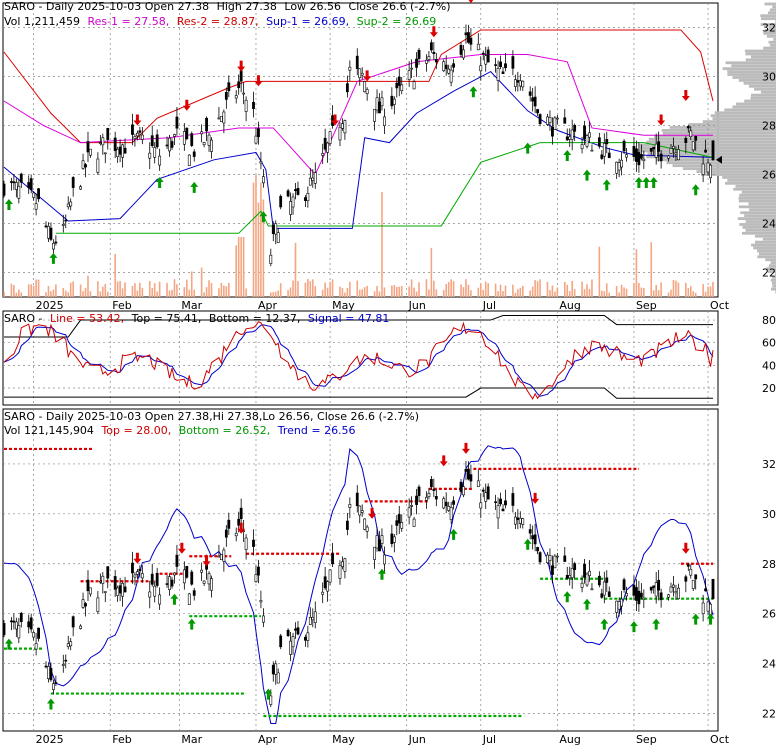 This screenshot has width=780, height=745. I want to click on y-tick-label: 30, so click(769, 514).